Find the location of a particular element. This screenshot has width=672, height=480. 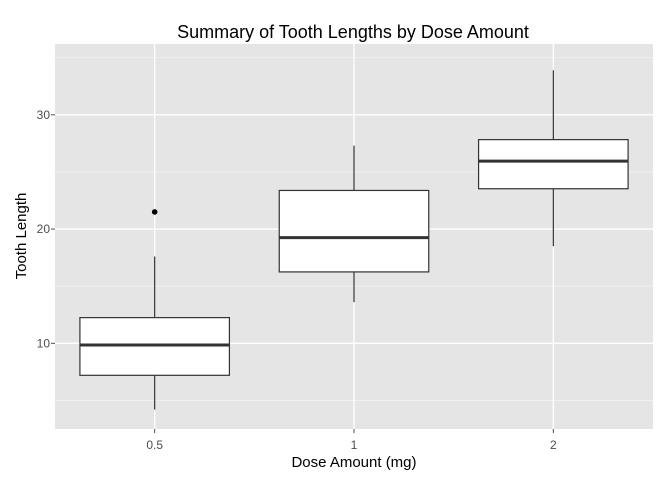

x-axis-ticks: 0.5 1 2 is located at coordinates (351, 440).